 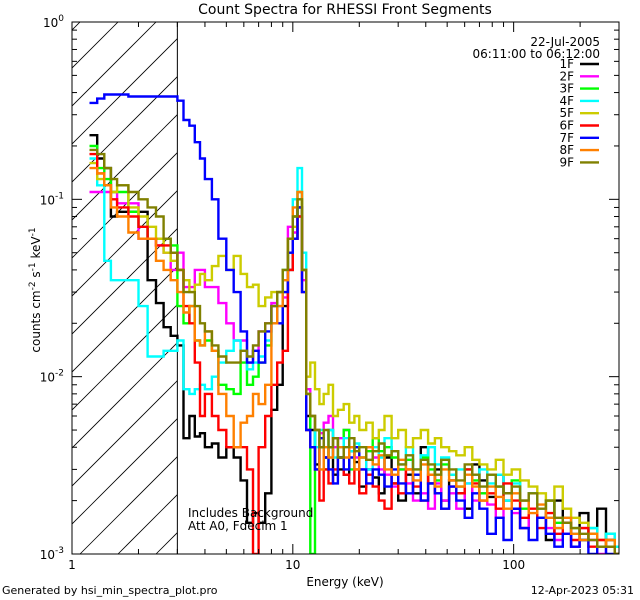 What do you see at coordinates (566, 138) in the screenshot?
I see `legend-label-7F: 7F` at bounding box center [566, 138].